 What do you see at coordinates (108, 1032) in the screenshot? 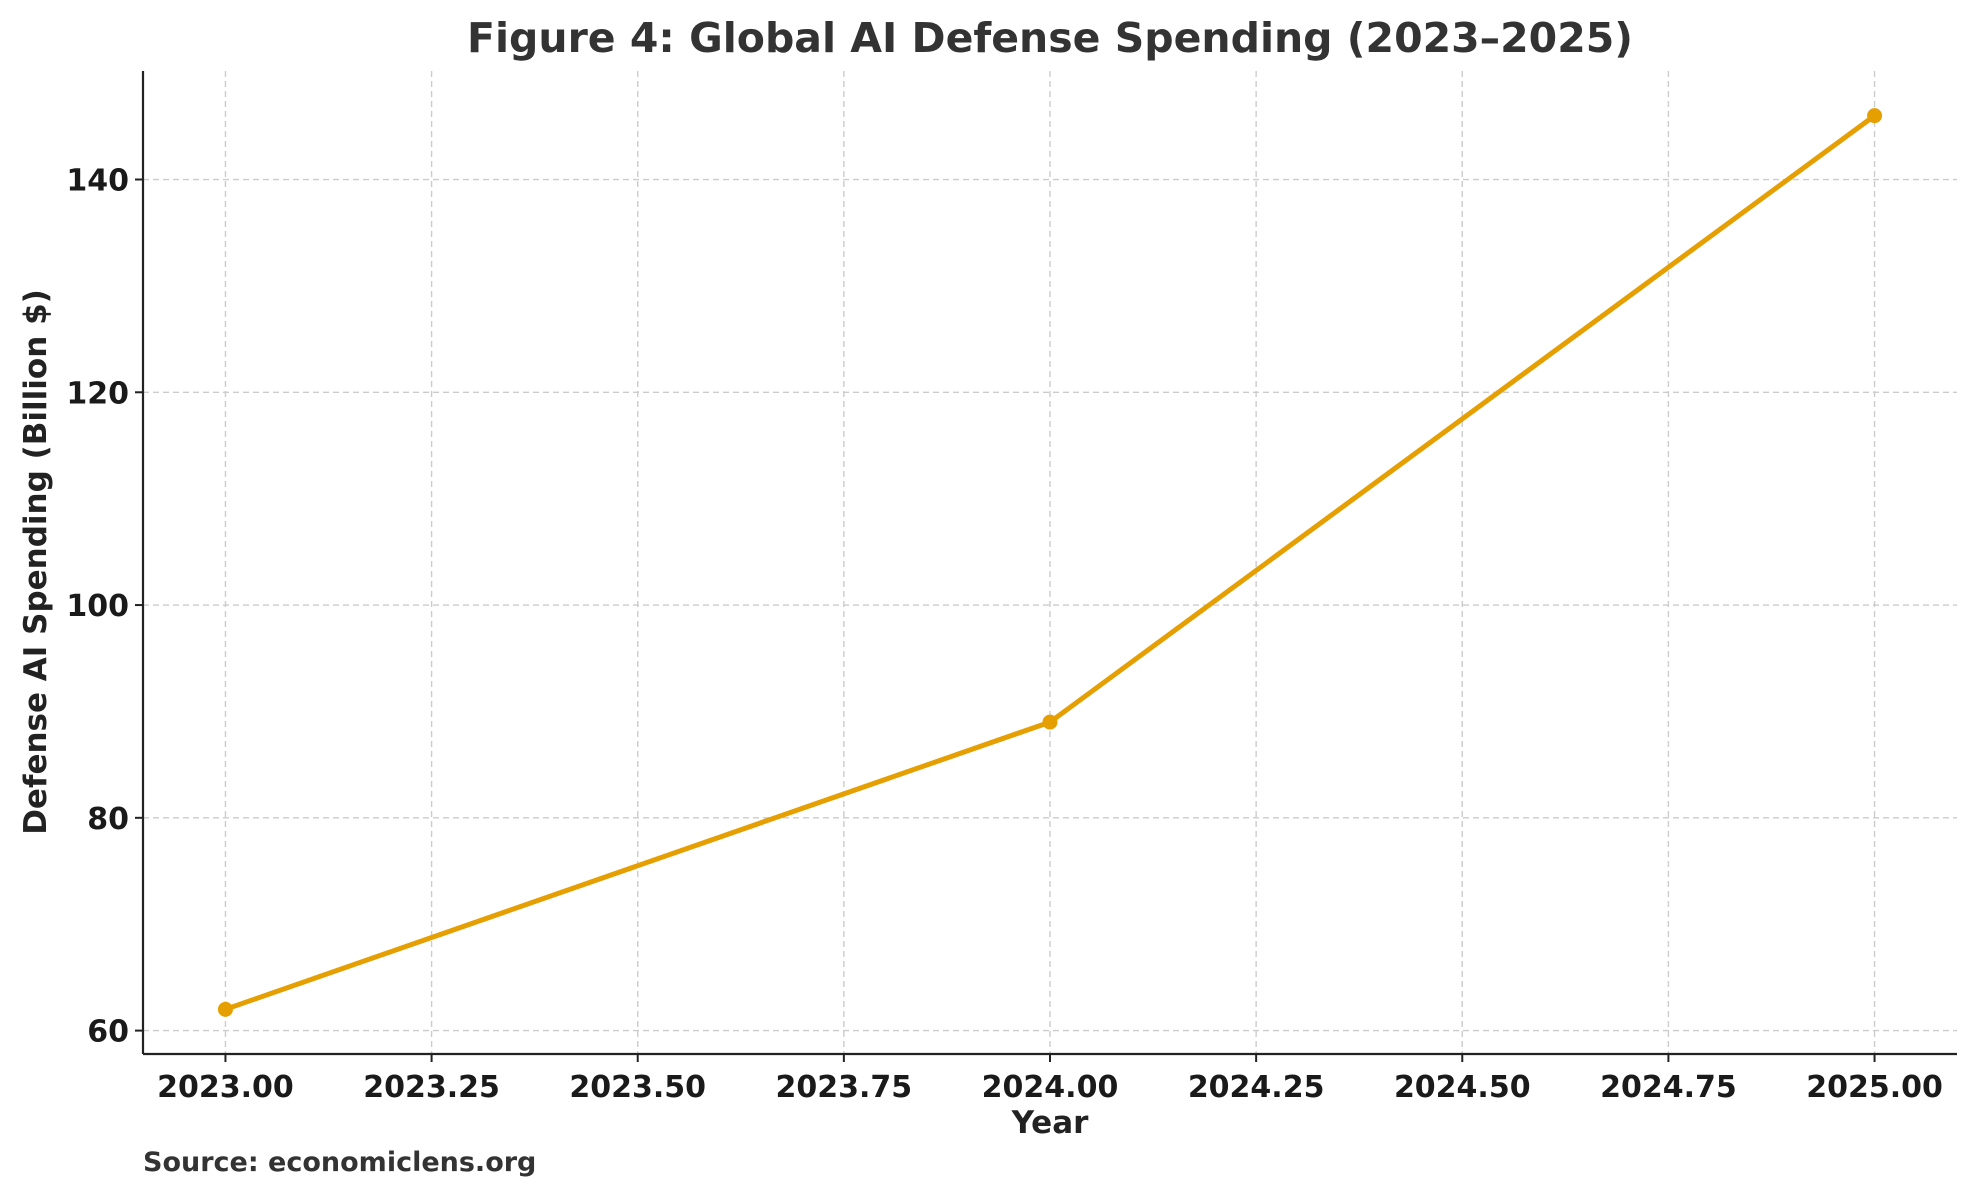
I see `y-tick-label: 60` at bounding box center [108, 1032].